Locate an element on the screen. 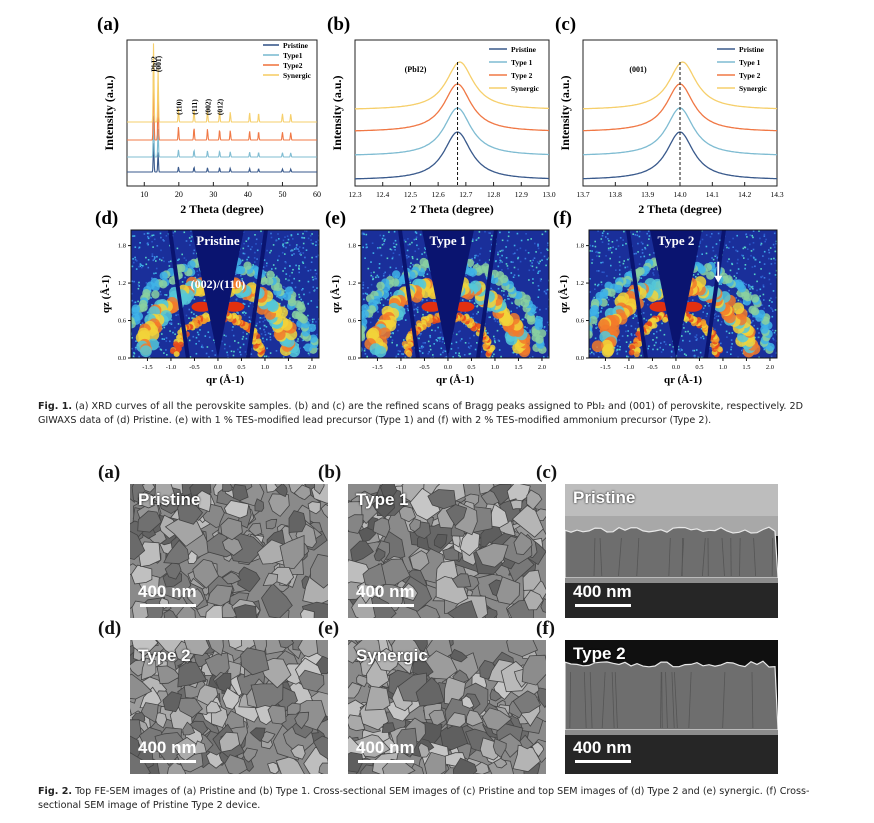 The width and height of the screenshot is (874, 823). xrd-line-synergic is located at coordinates (452, 85).